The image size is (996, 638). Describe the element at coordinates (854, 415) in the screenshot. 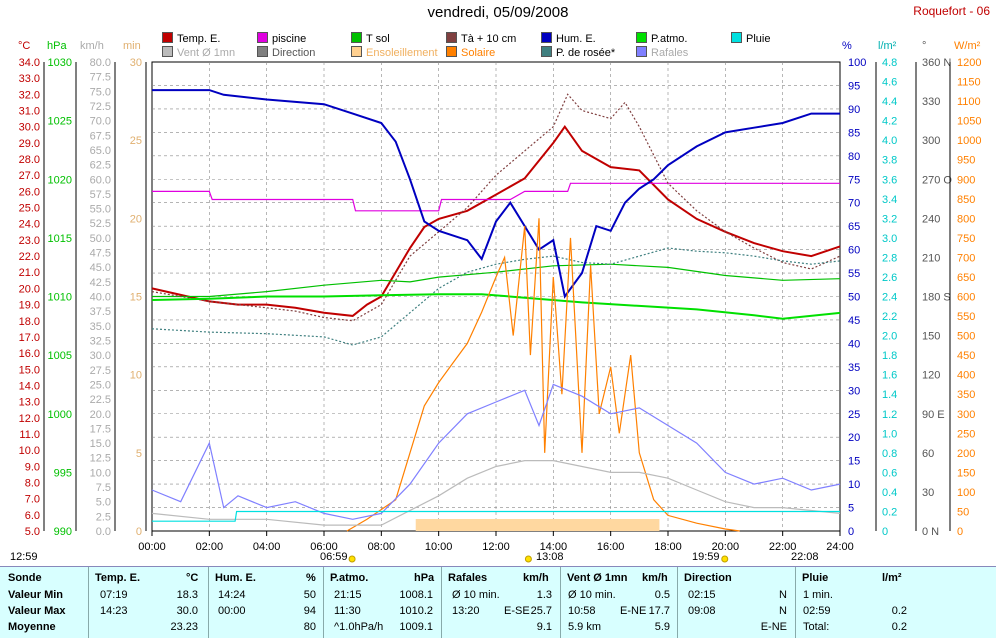

I see `humidity-tick-label: 25` at that location.